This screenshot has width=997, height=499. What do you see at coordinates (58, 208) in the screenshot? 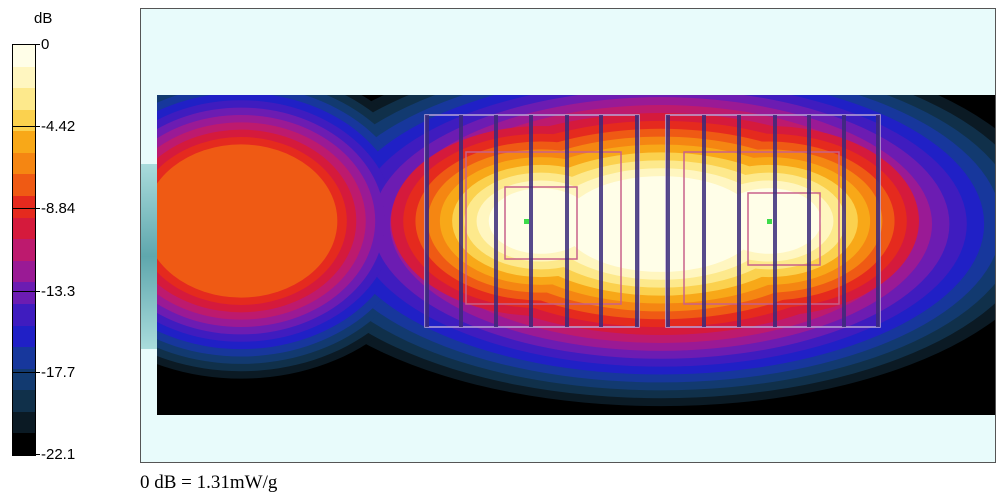
I see `colorbar-tick-label: -8.84` at bounding box center [58, 208].